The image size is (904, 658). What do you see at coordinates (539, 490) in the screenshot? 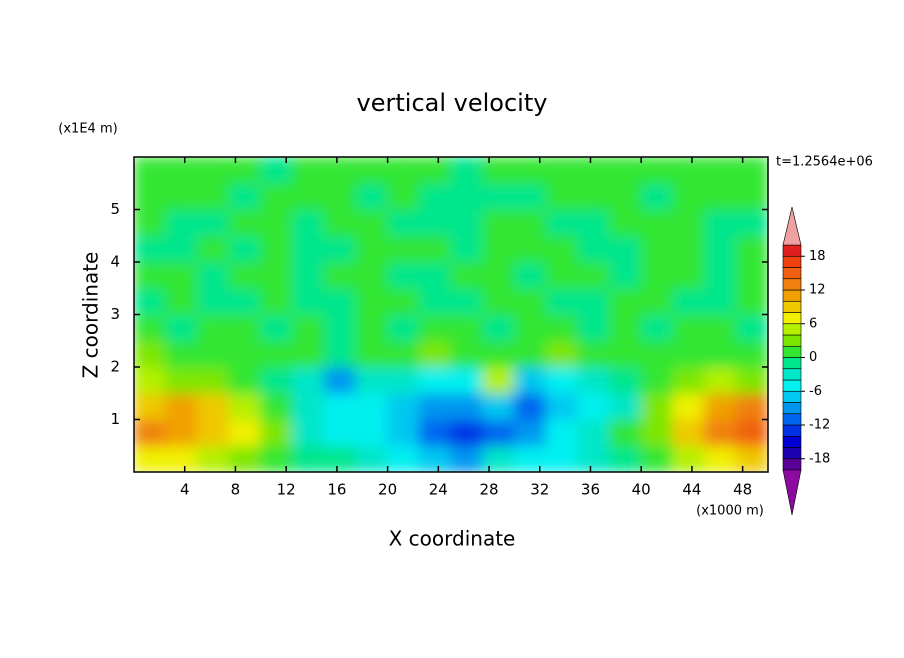
I see `x-tick-label: 32` at bounding box center [539, 490].